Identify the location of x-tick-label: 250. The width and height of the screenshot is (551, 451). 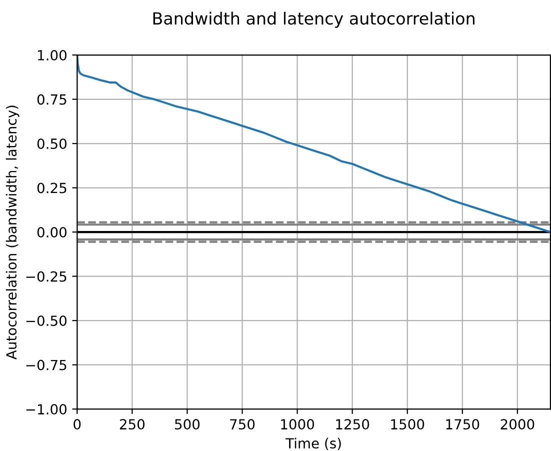
(132, 424).